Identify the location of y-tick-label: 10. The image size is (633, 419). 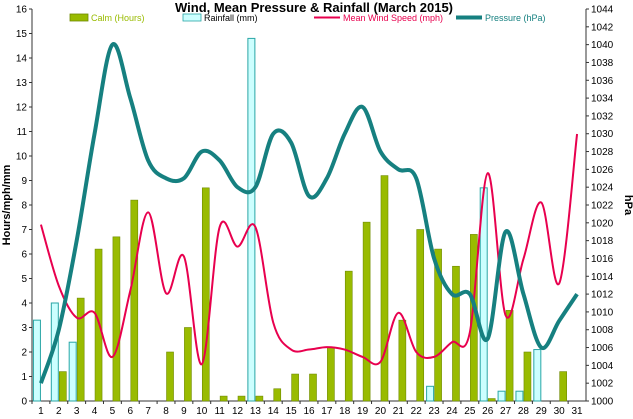
(22, 157).